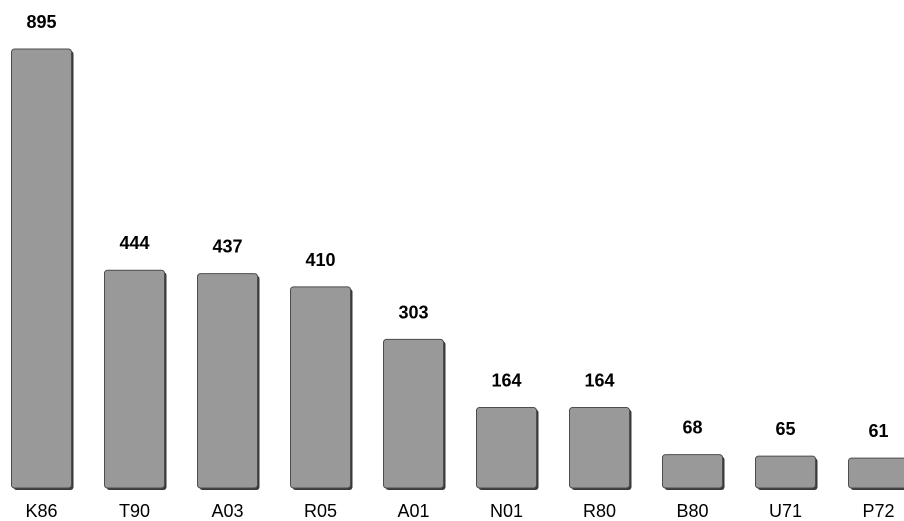  Describe the element at coordinates (785, 472) in the screenshot. I see `bar-u71` at that location.